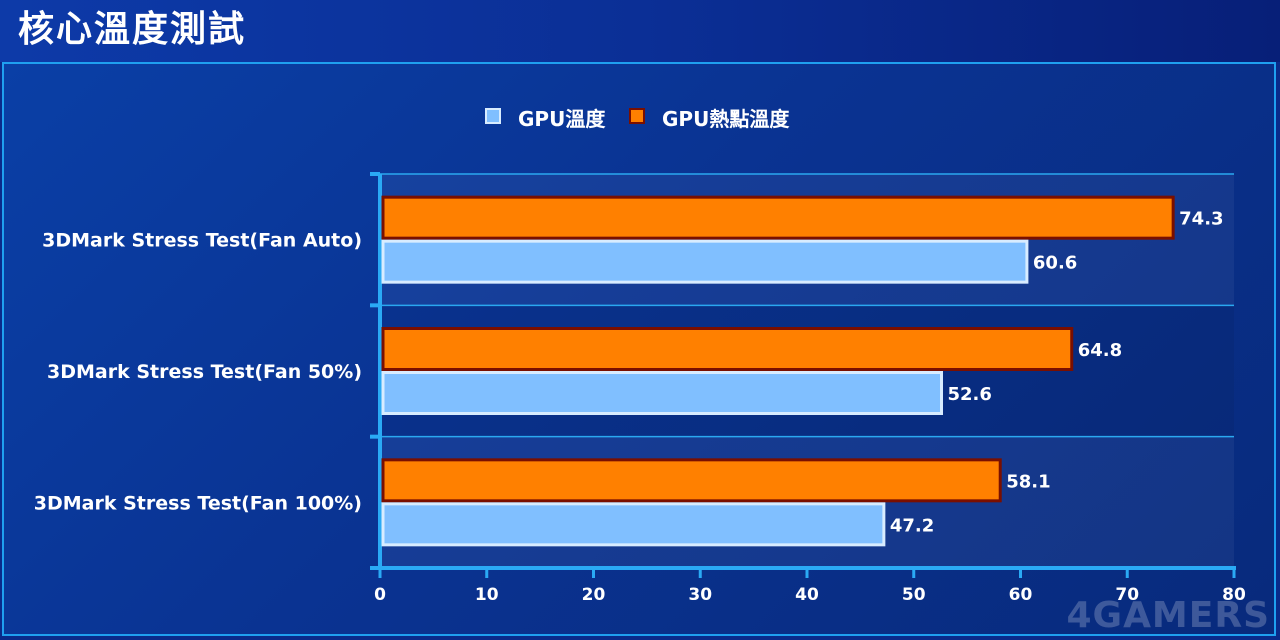 This screenshot has width=1280, height=640. What do you see at coordinates (970, 394) in the screenshot?
I see `data-label: 52.6` at bounding box center [970, 394].